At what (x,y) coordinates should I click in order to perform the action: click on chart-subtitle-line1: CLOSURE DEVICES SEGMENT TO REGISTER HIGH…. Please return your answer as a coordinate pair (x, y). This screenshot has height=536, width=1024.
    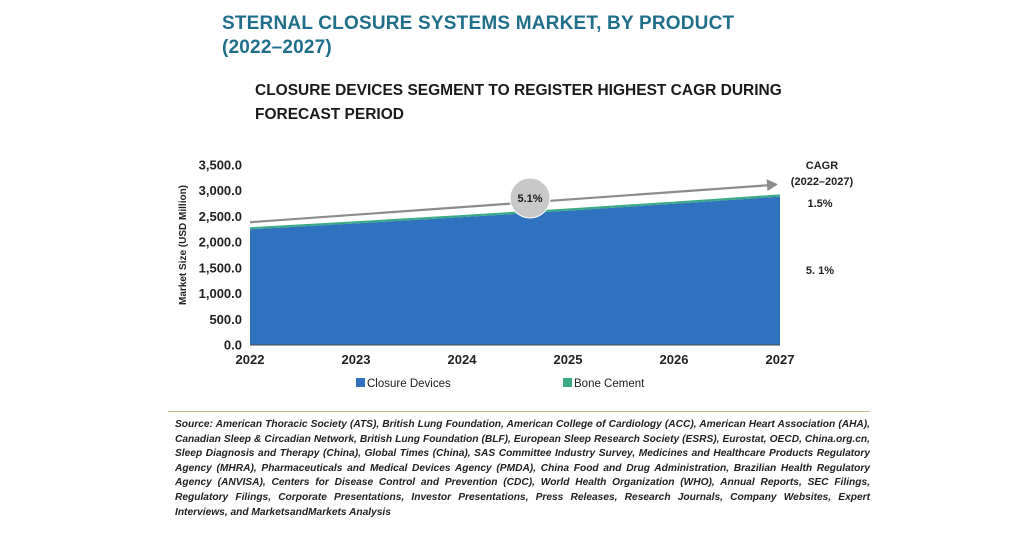
    Looking at the image, I should click on (518, 90).